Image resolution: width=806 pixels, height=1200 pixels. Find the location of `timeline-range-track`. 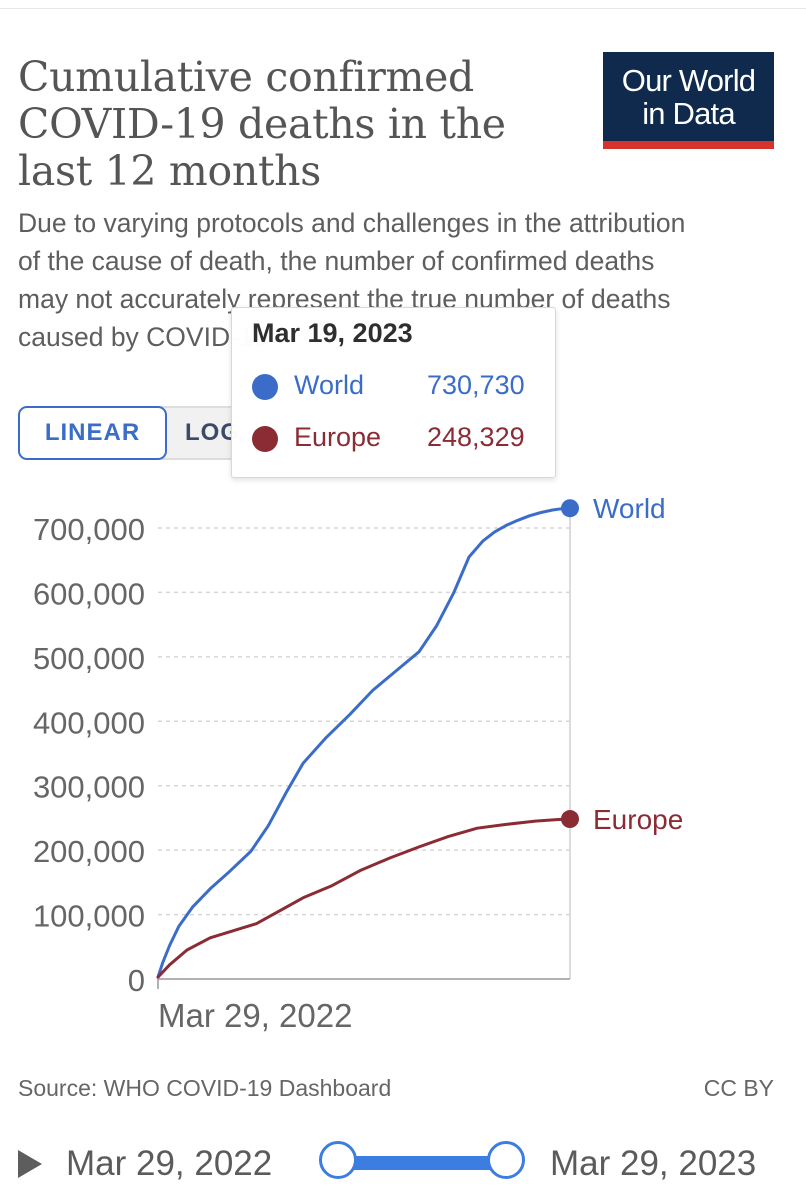

timeline-range-track is located at coordinates (422, 1163).